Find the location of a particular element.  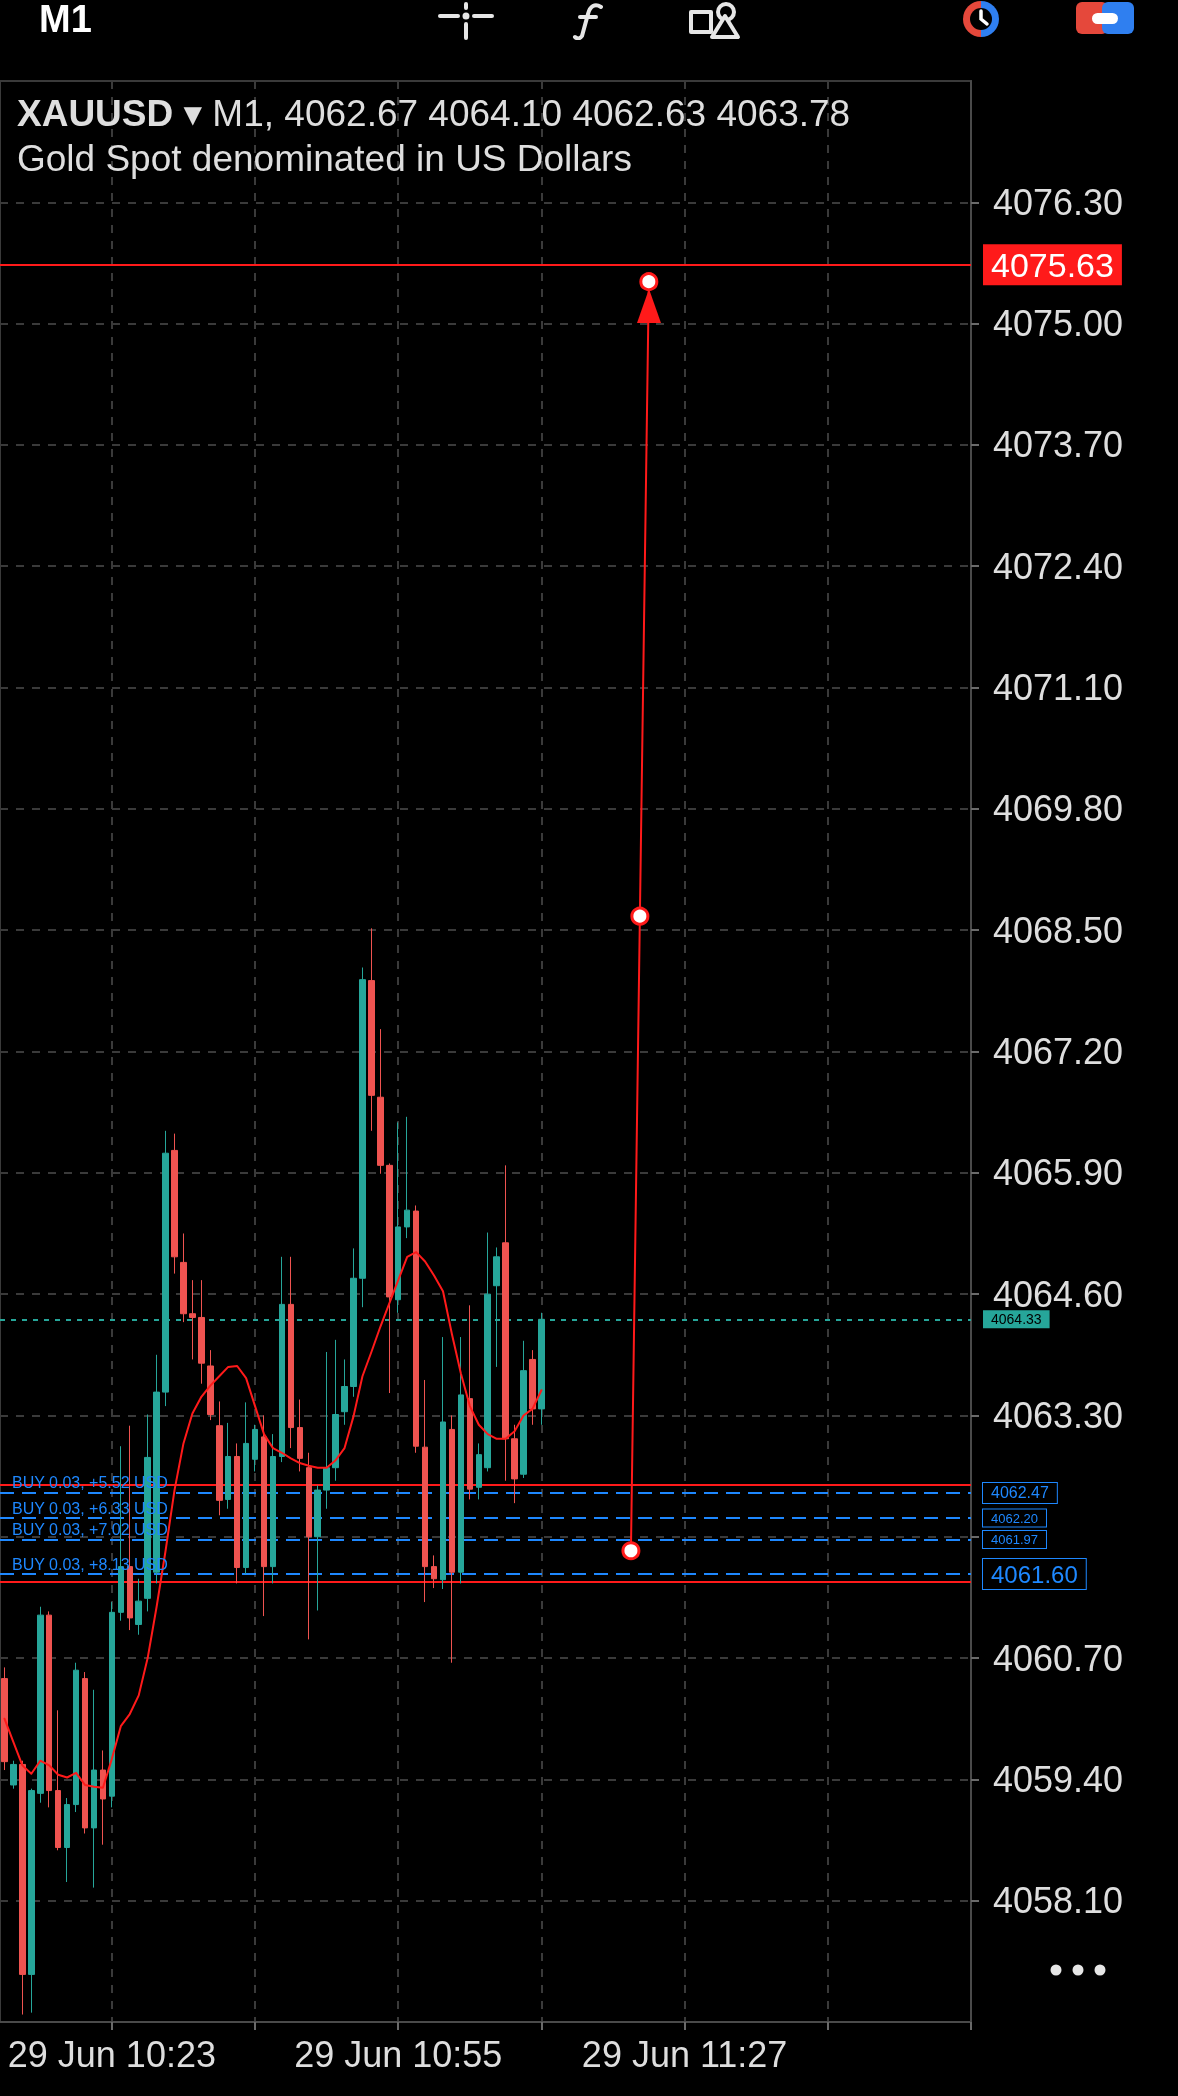

ref-line-label: 4075.63 is located at coordinates (1052, 264).